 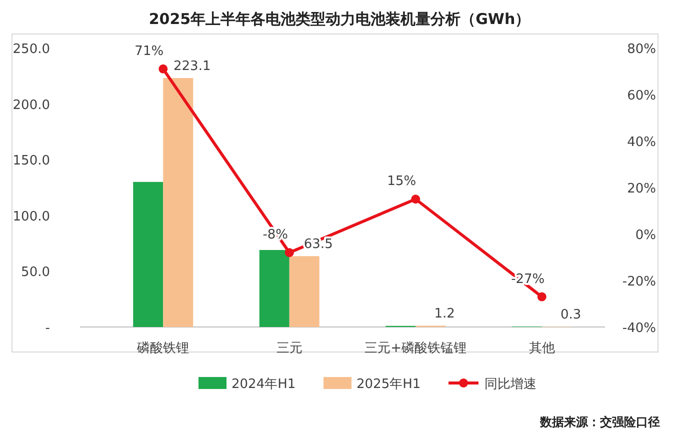 I want to click on y2-tick-label: 40%, so click(x=641, y=142).